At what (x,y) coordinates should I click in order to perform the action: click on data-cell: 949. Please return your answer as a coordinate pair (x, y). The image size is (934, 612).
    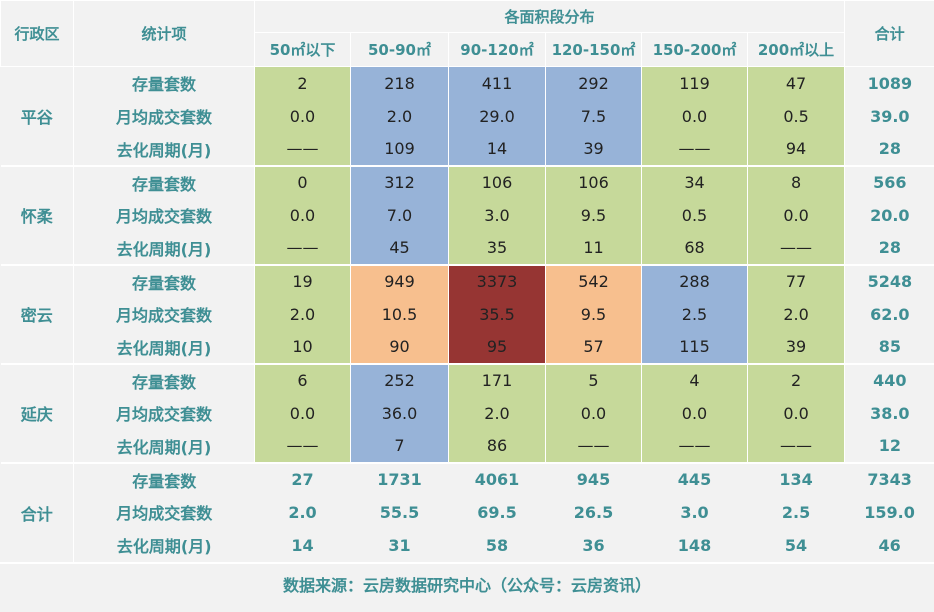
    Looking at the image, I should click on (400, 281).